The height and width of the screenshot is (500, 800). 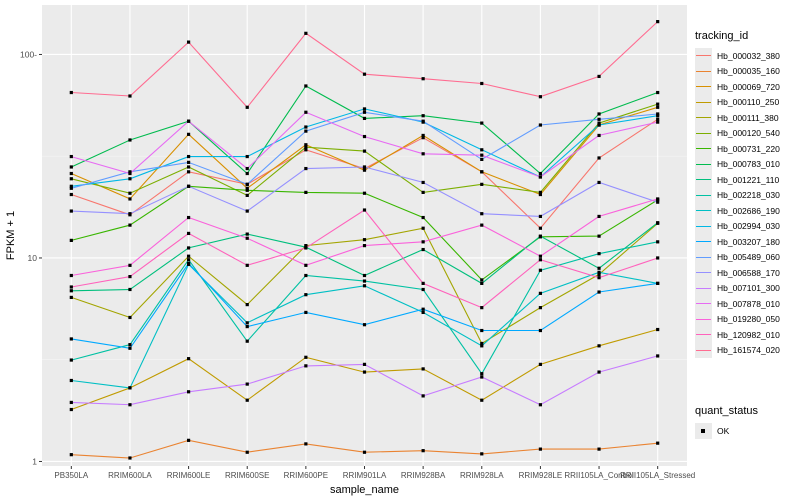 I want to click on legend-item-label: Hb_161574_020, so click(x=748, y=350).